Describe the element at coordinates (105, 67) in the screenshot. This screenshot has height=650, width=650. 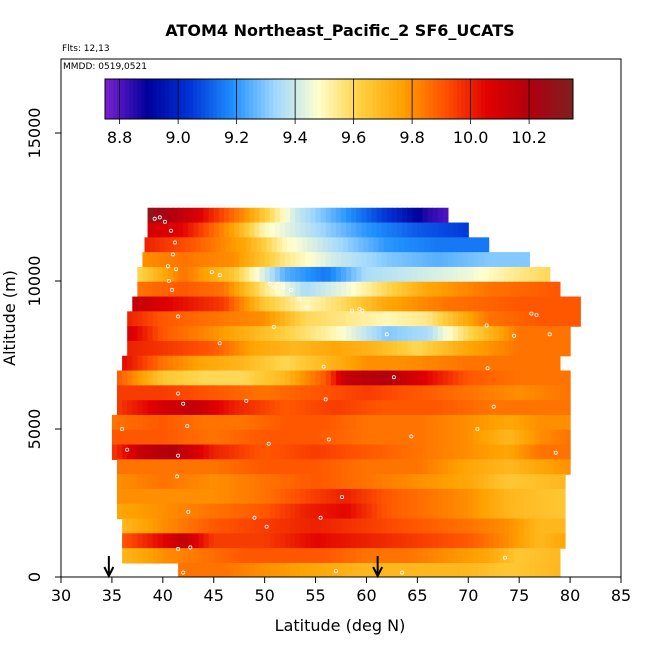
I see `dates-annotation: MMDD: 0519,0521` at that location.